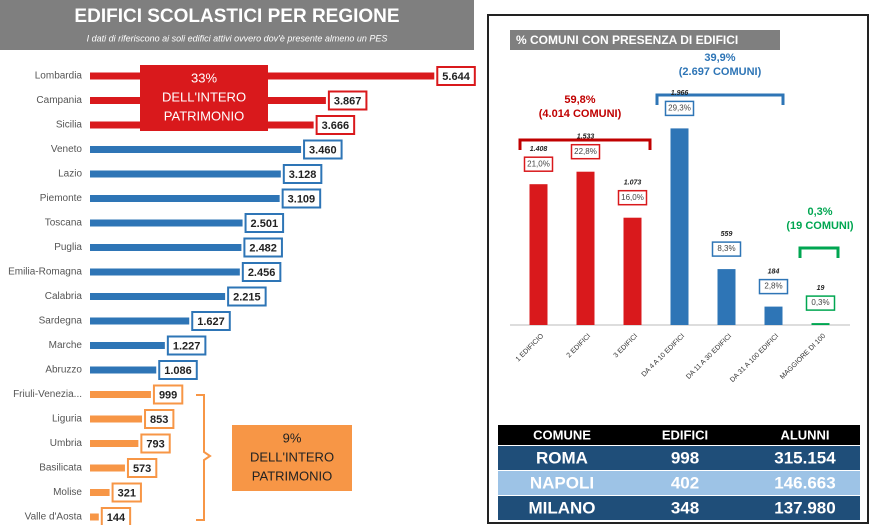 Image resolution: width=870 pixels, height=530 pixels. What do you see at coordinates (562, 434) in the screenshot?
I see `table-header: COMUNE` at bounding box center [562, 434].